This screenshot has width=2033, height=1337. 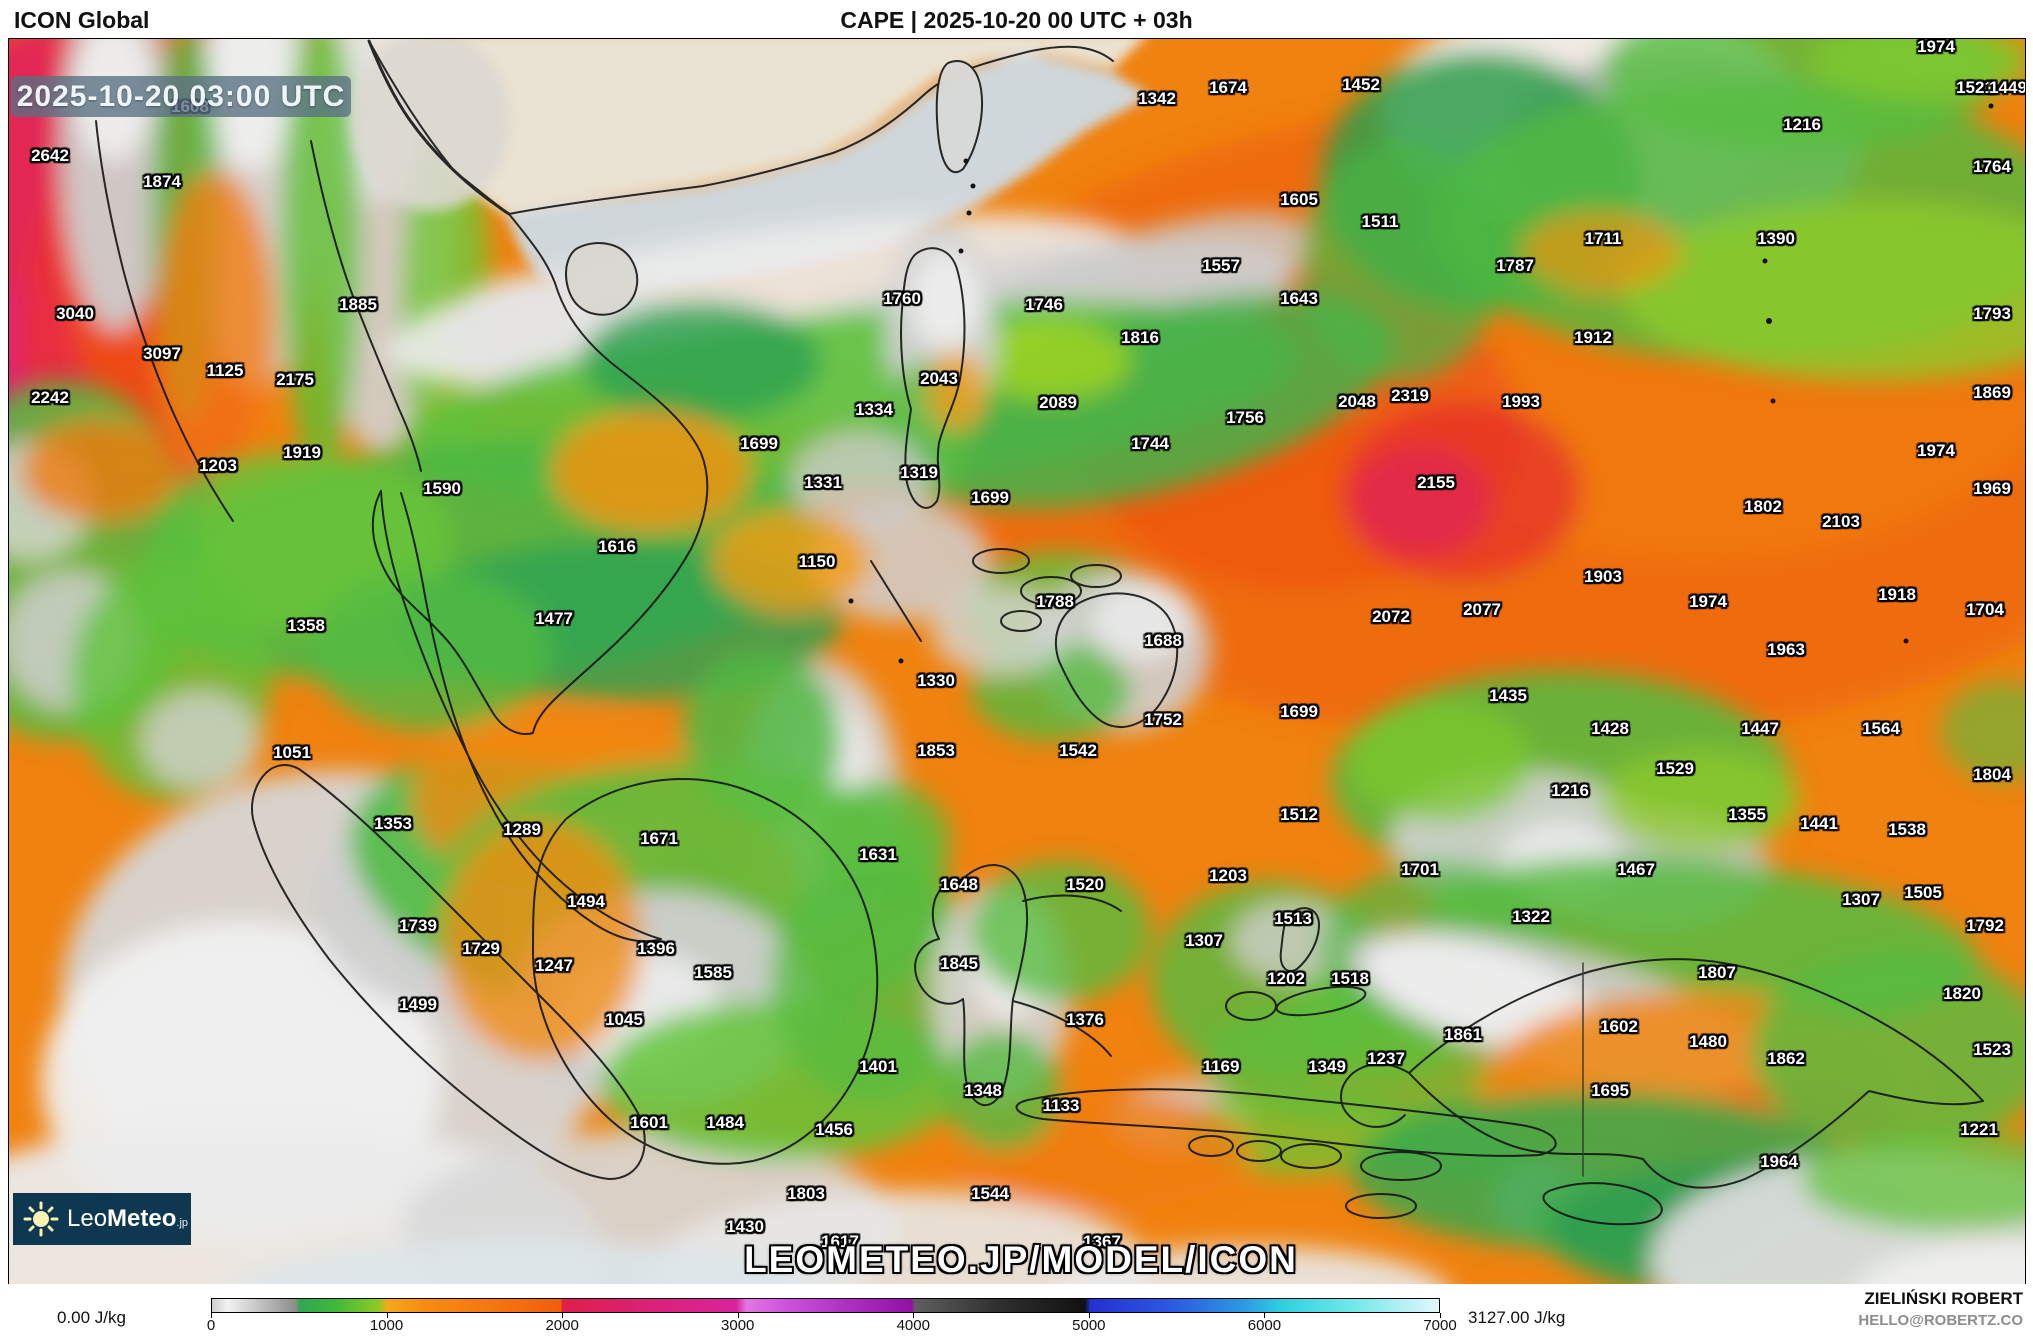 What do you see at coordinates (1531, 916) in the screenshot?
I see `map-value-label: 1322` at bounding box center [1531, 916].